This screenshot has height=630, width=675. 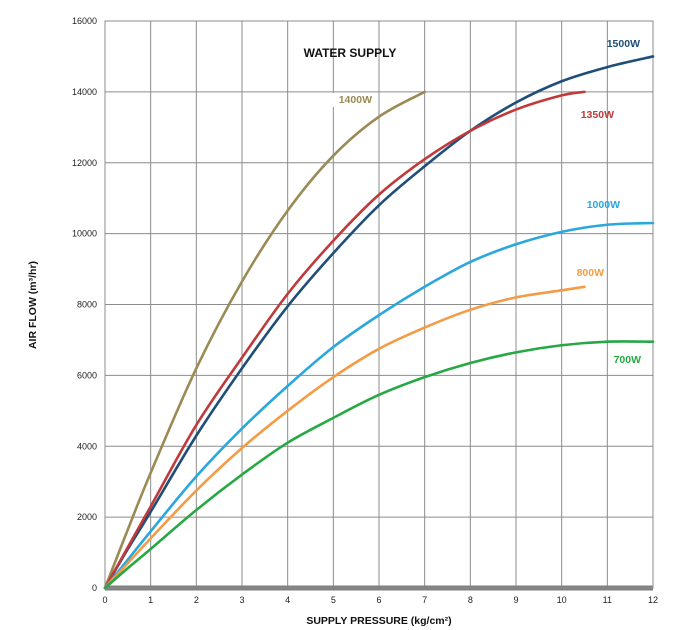 What do you see at coordinates (424, 600) in the screenshot?
I see `x-tick-label: 7` at bounding box center [424, 600].